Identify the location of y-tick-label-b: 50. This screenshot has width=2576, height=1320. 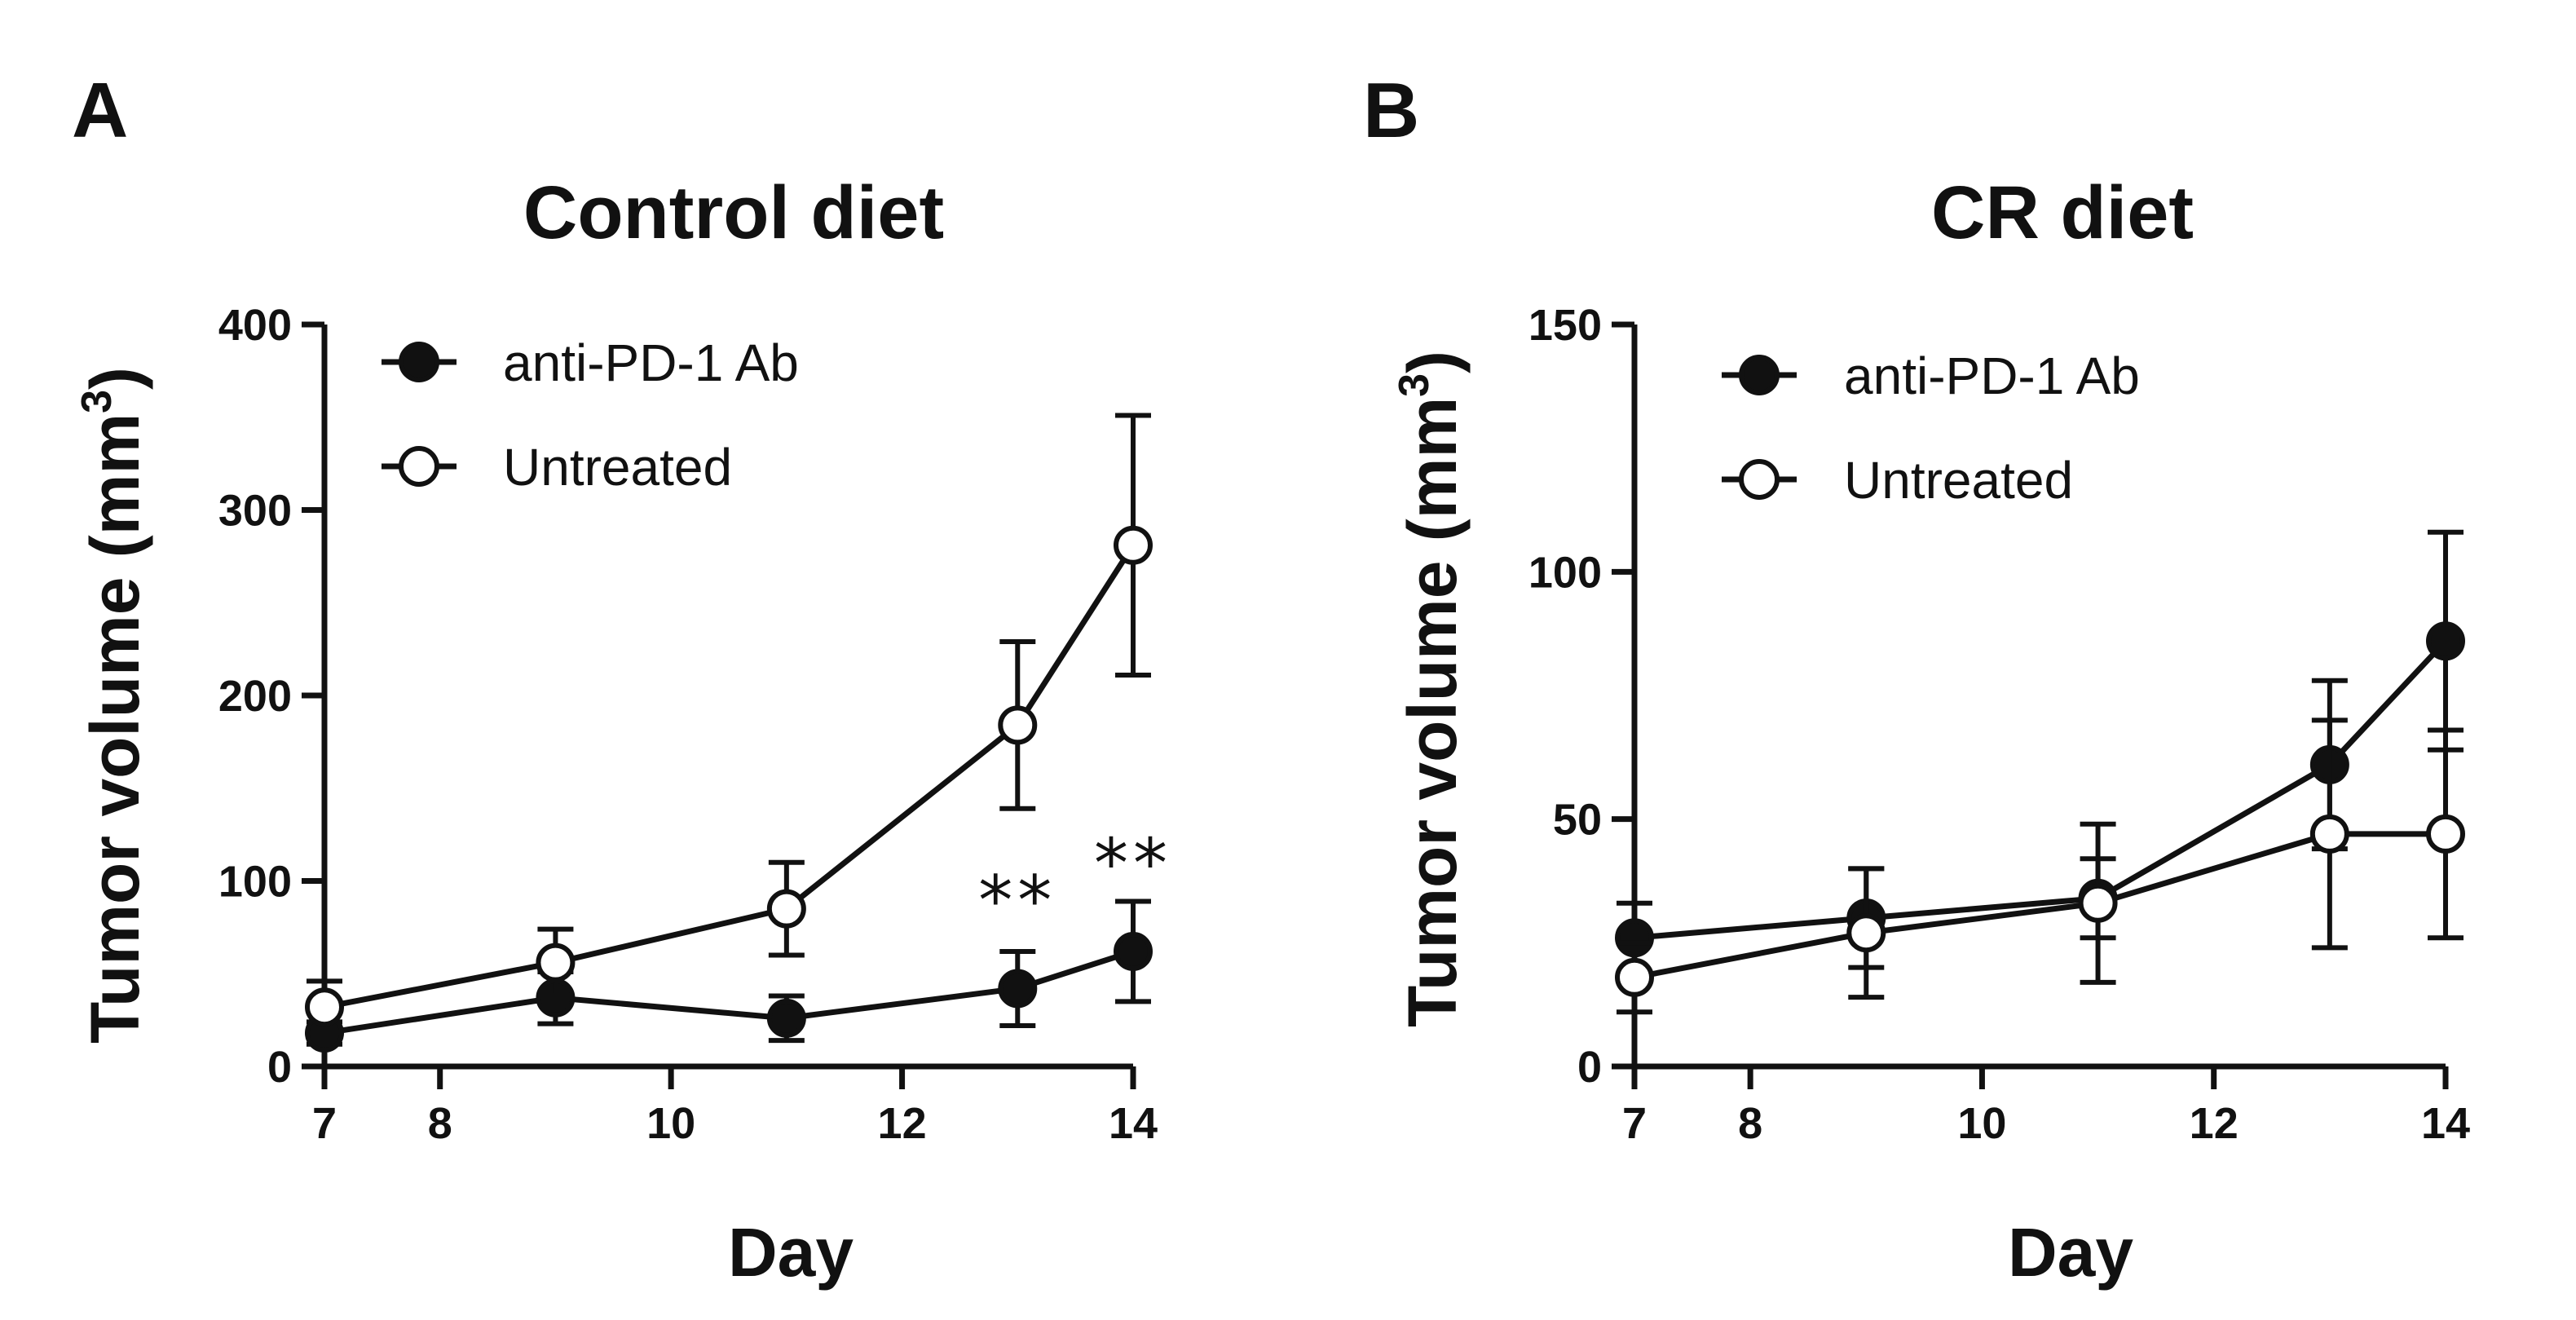
(1577, 821).